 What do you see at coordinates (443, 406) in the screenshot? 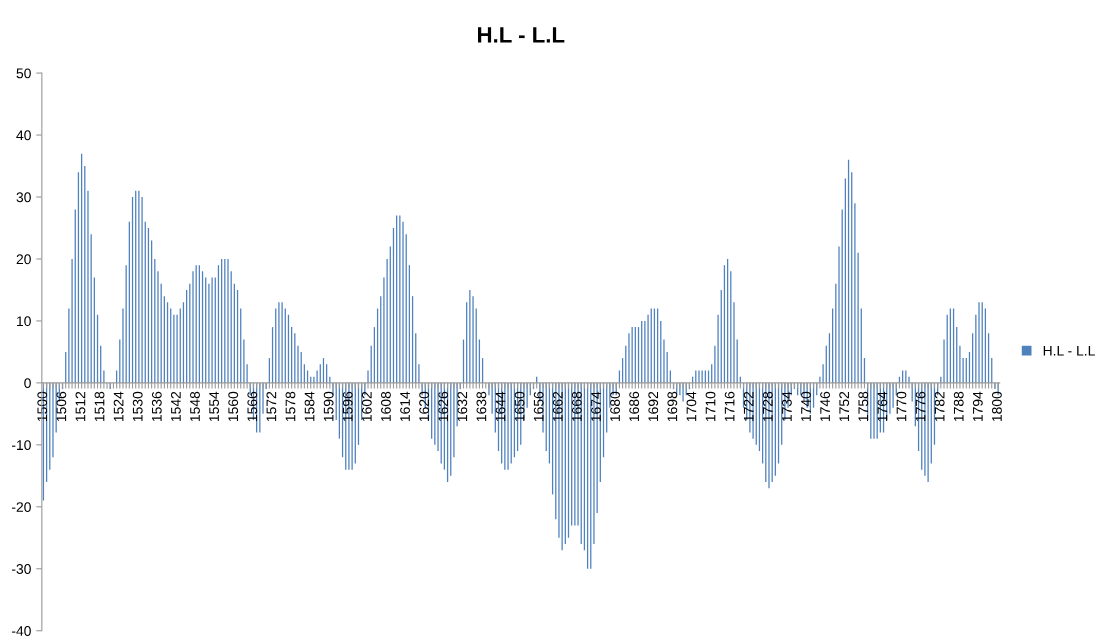
I see `x-tick-label: 1626` at bounding box center [443, 406].